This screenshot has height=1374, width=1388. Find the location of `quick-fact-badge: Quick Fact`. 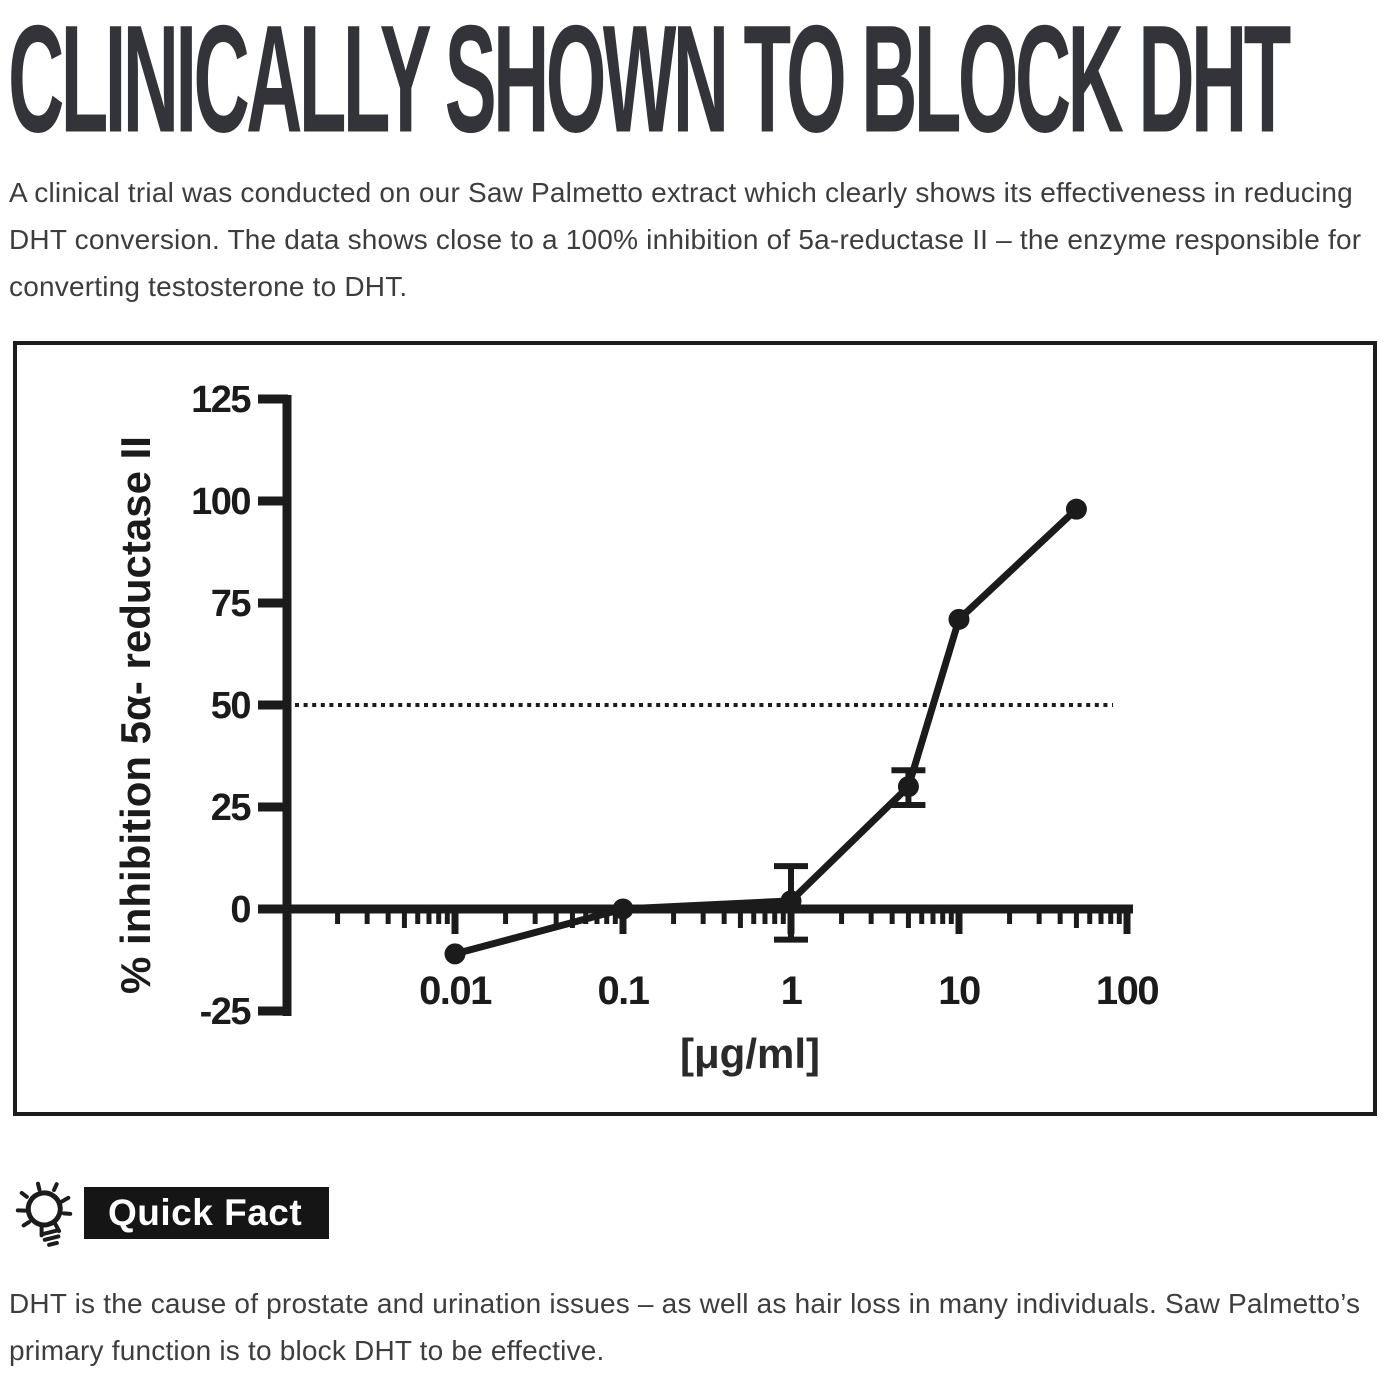

quick-fact-badge: Quick Fact is located at coordinates (207, 1213).